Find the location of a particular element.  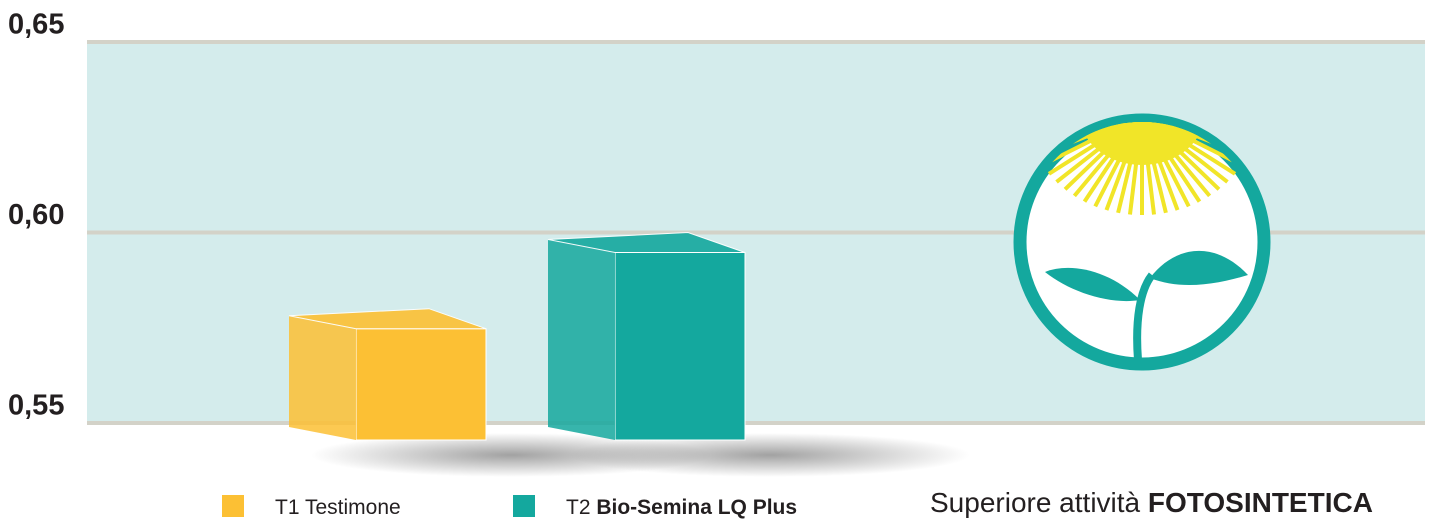

y-tick-label: 0,60 is located at coordinates (36, 215).